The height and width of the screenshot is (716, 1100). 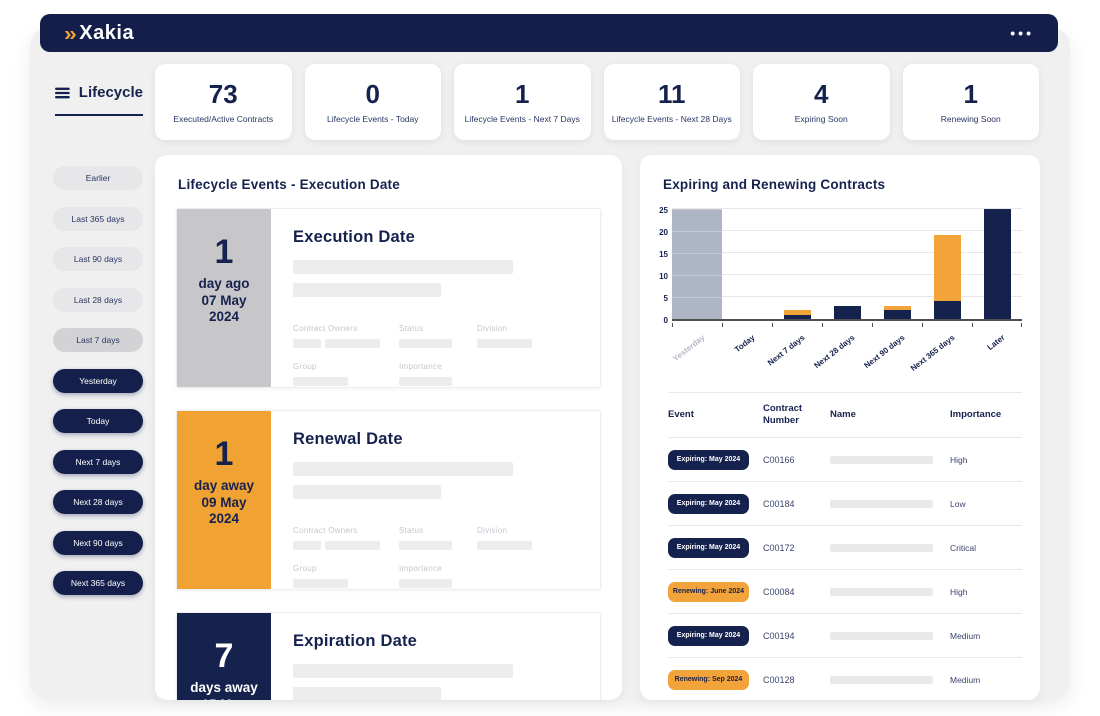 What do you see at coordinates (845, 591) in the screenshot?
I see `table-row: Renewing: June 2024 C00084 High` at bounding box center [845, 591].